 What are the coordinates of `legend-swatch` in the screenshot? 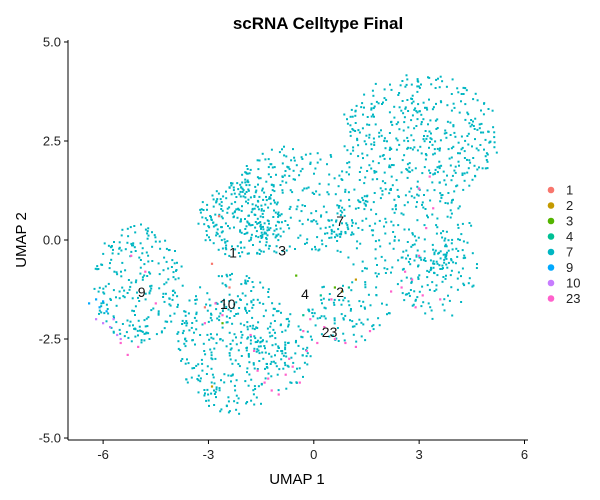 It's located at (551, 205).